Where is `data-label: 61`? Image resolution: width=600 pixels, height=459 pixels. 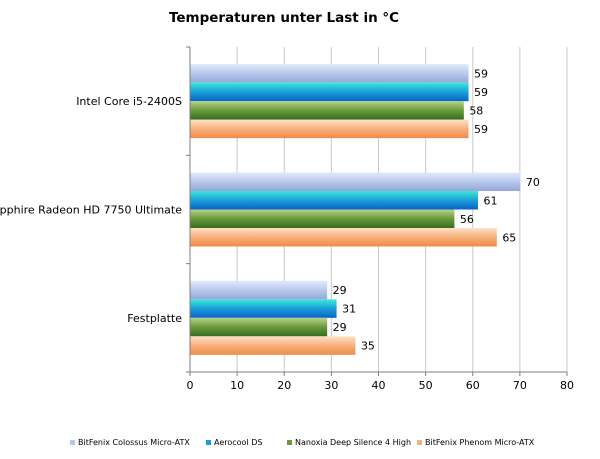
data-label: 61 is located at coordinates (490, 200).